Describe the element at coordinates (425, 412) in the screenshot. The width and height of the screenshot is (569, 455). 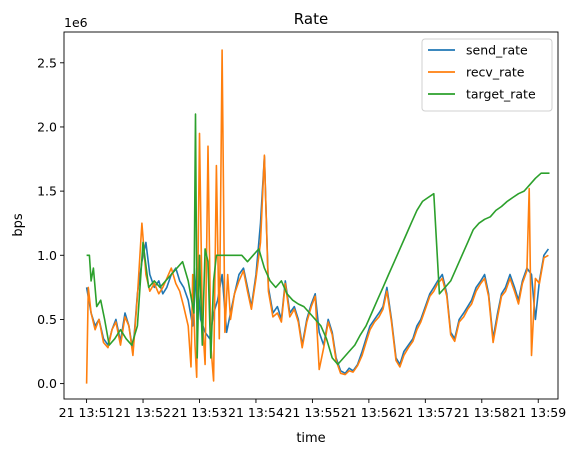
I see `x-tick-label: 21 13:57` at that location.